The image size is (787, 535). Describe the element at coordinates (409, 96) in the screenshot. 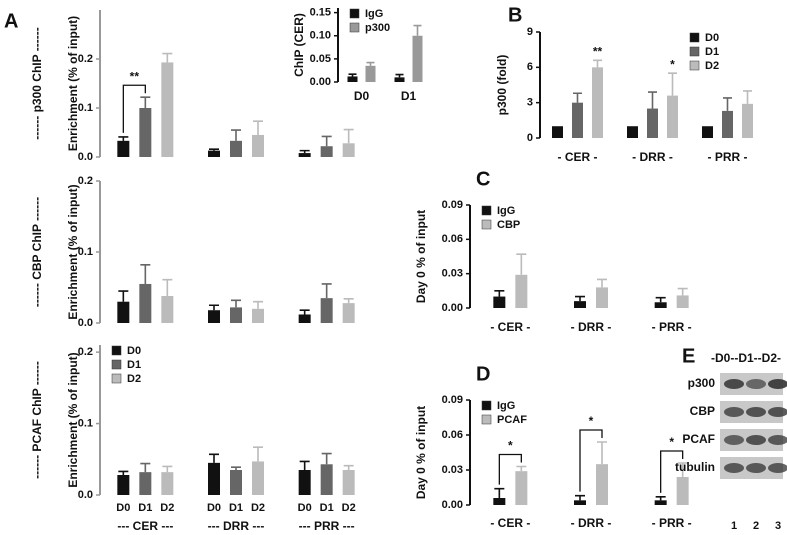

I see `x-tick-label: D1` at that location.